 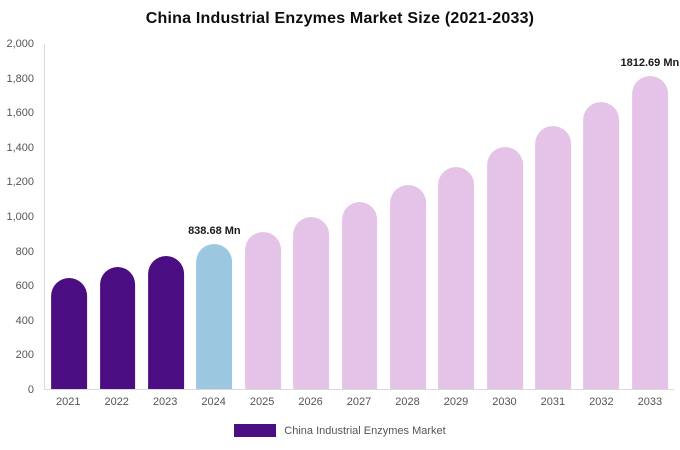 I want to click on data-label-2024: 838.68 Mn, so click(x=214, y=231).